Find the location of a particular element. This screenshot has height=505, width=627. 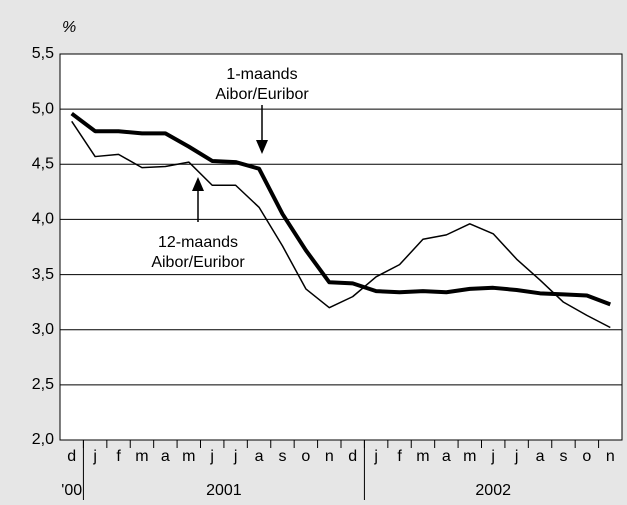

y-tick-label: 5,0 is located at coordinates (43, 108).